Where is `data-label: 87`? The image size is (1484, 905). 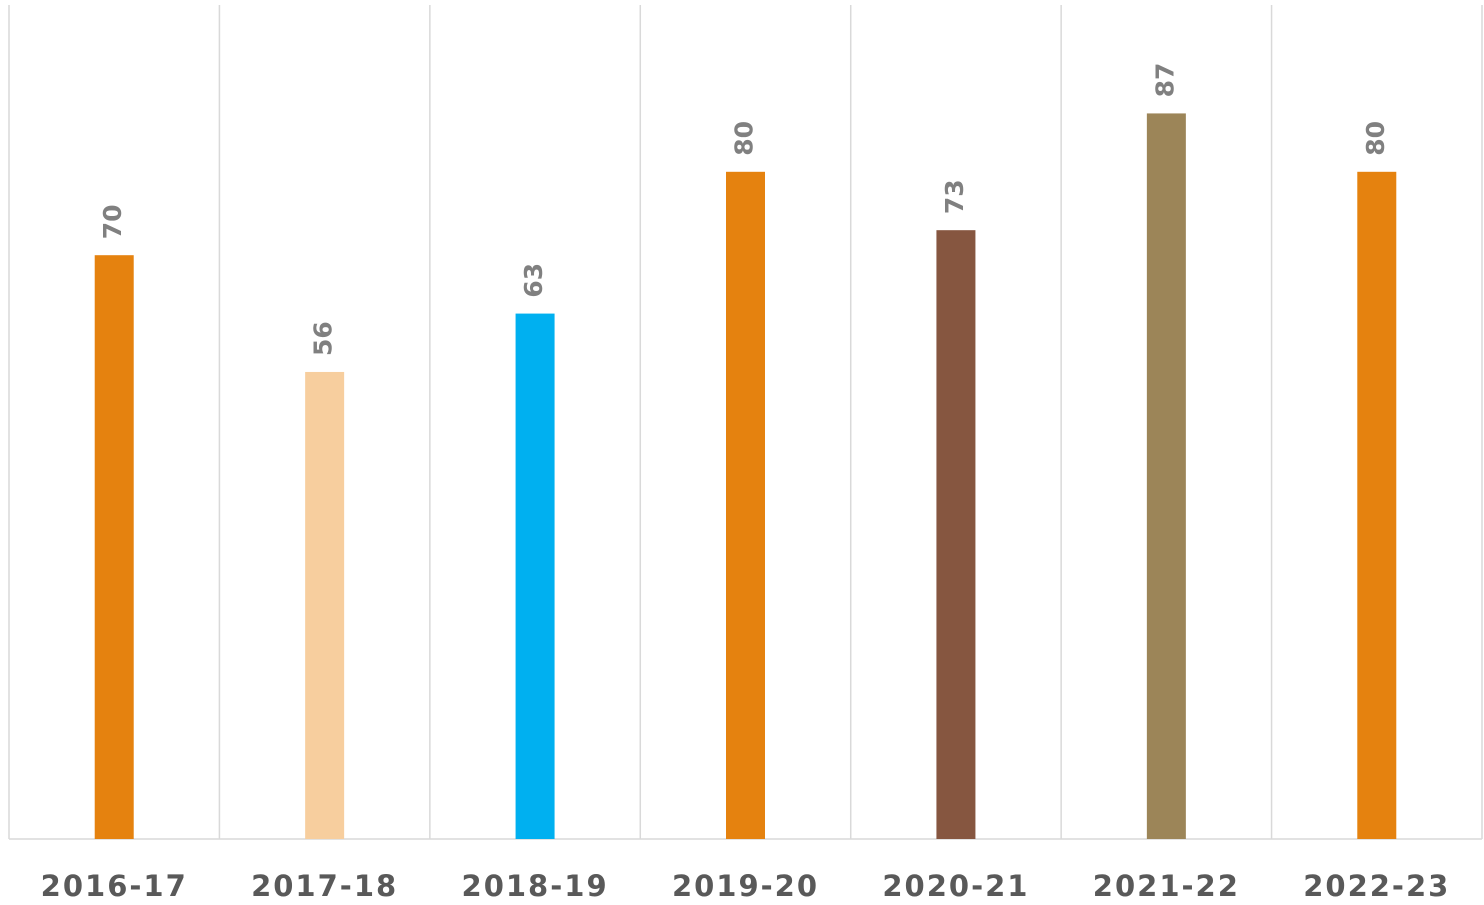 data-label: 87 is located at coordinates (1164, 80).